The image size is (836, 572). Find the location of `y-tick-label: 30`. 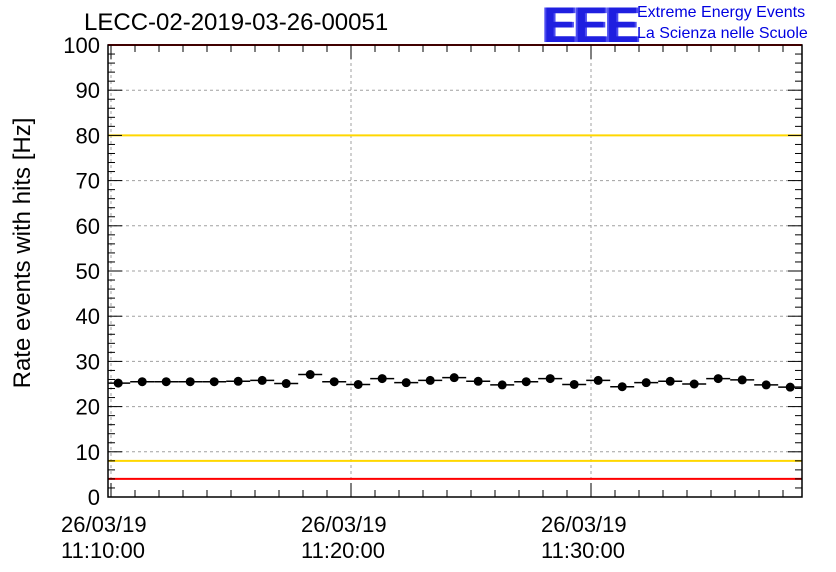

y-tick-label: 30 is located at coordinates (88, 361).